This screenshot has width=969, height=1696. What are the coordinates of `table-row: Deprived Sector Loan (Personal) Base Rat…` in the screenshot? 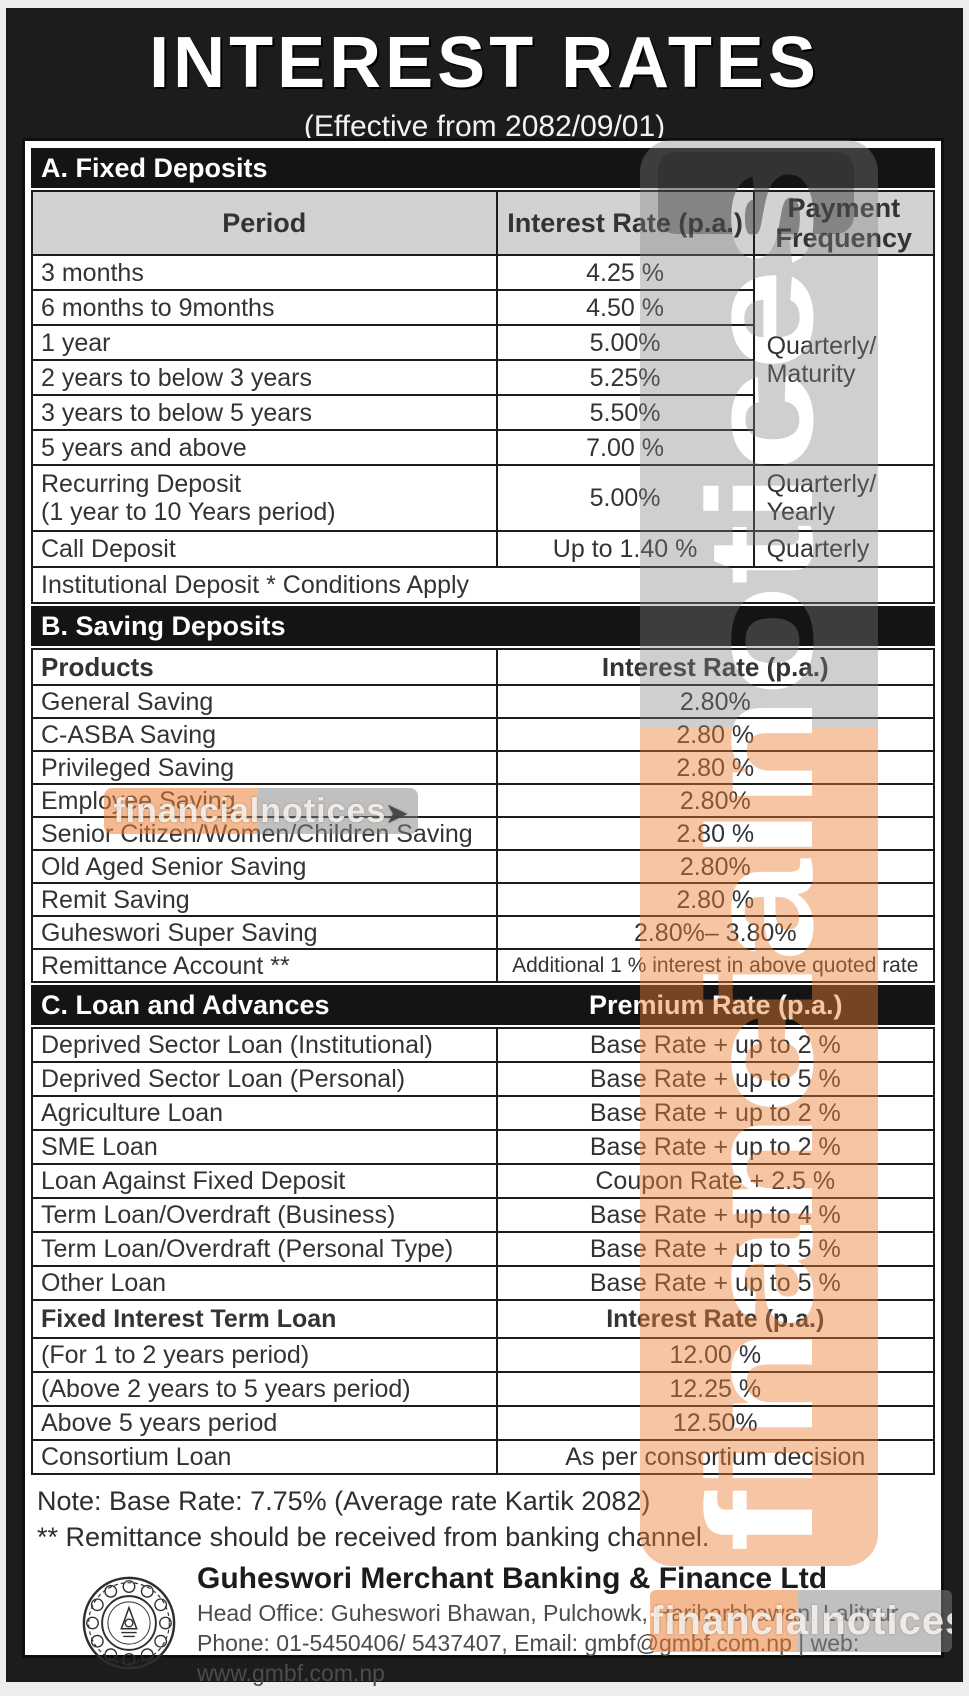 It's located at (483, 1079).